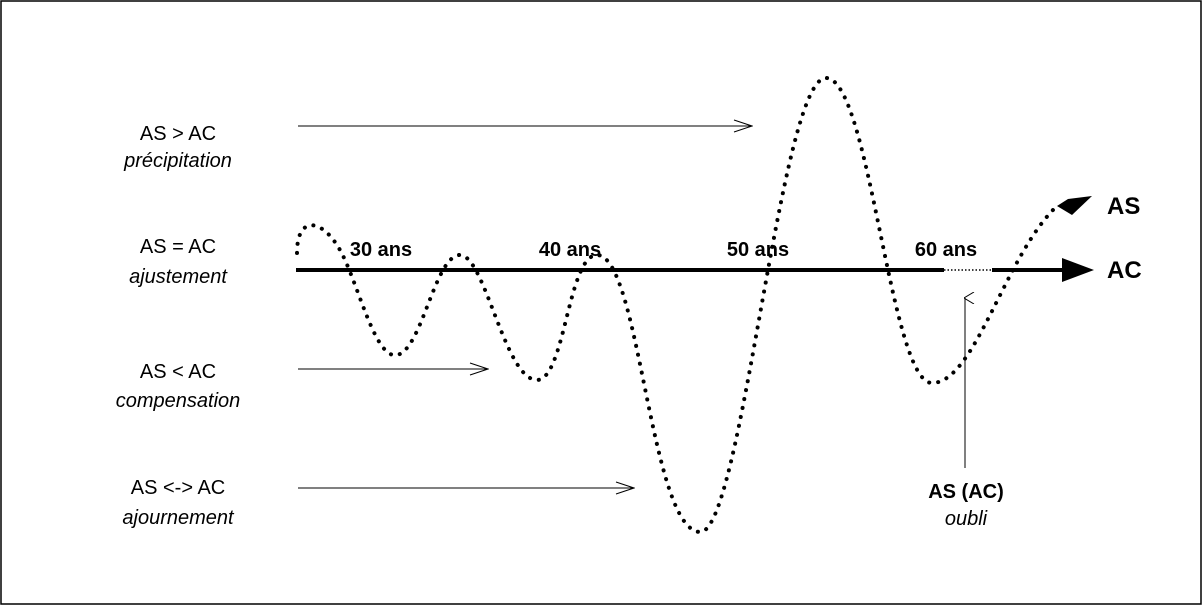 The width and height of the screenshot is (1203, 605). I want to click on term-label-3: compensation, so click(178, 401).